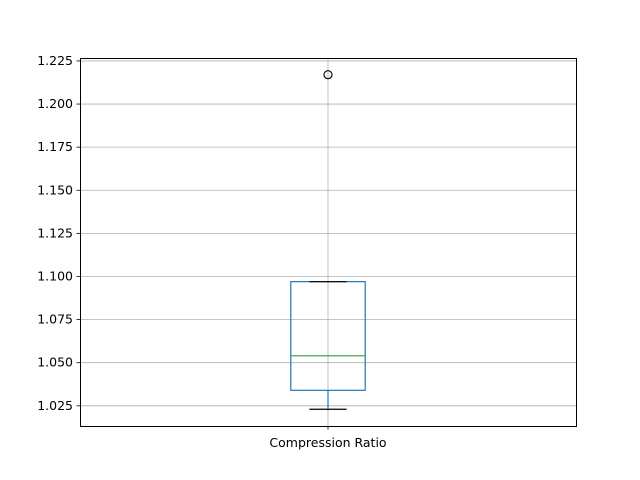  Describe the element at coordinates (55, 275) in the screenshot. I see `y-tick-label: 1.100` at that location.